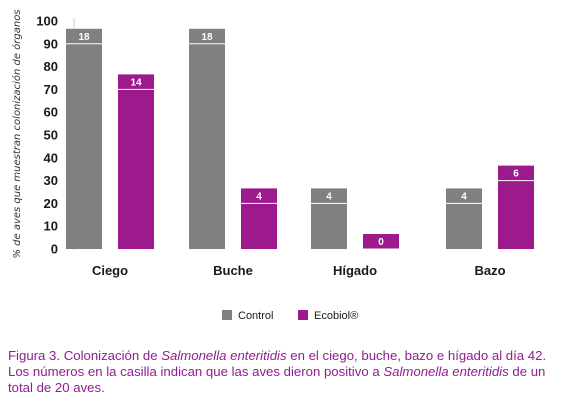 This screenshot has width=577, height=406. Describe the element at coordinates (489, 270) in the screenshot. I see `x-tick-label: Bazo` at that location.